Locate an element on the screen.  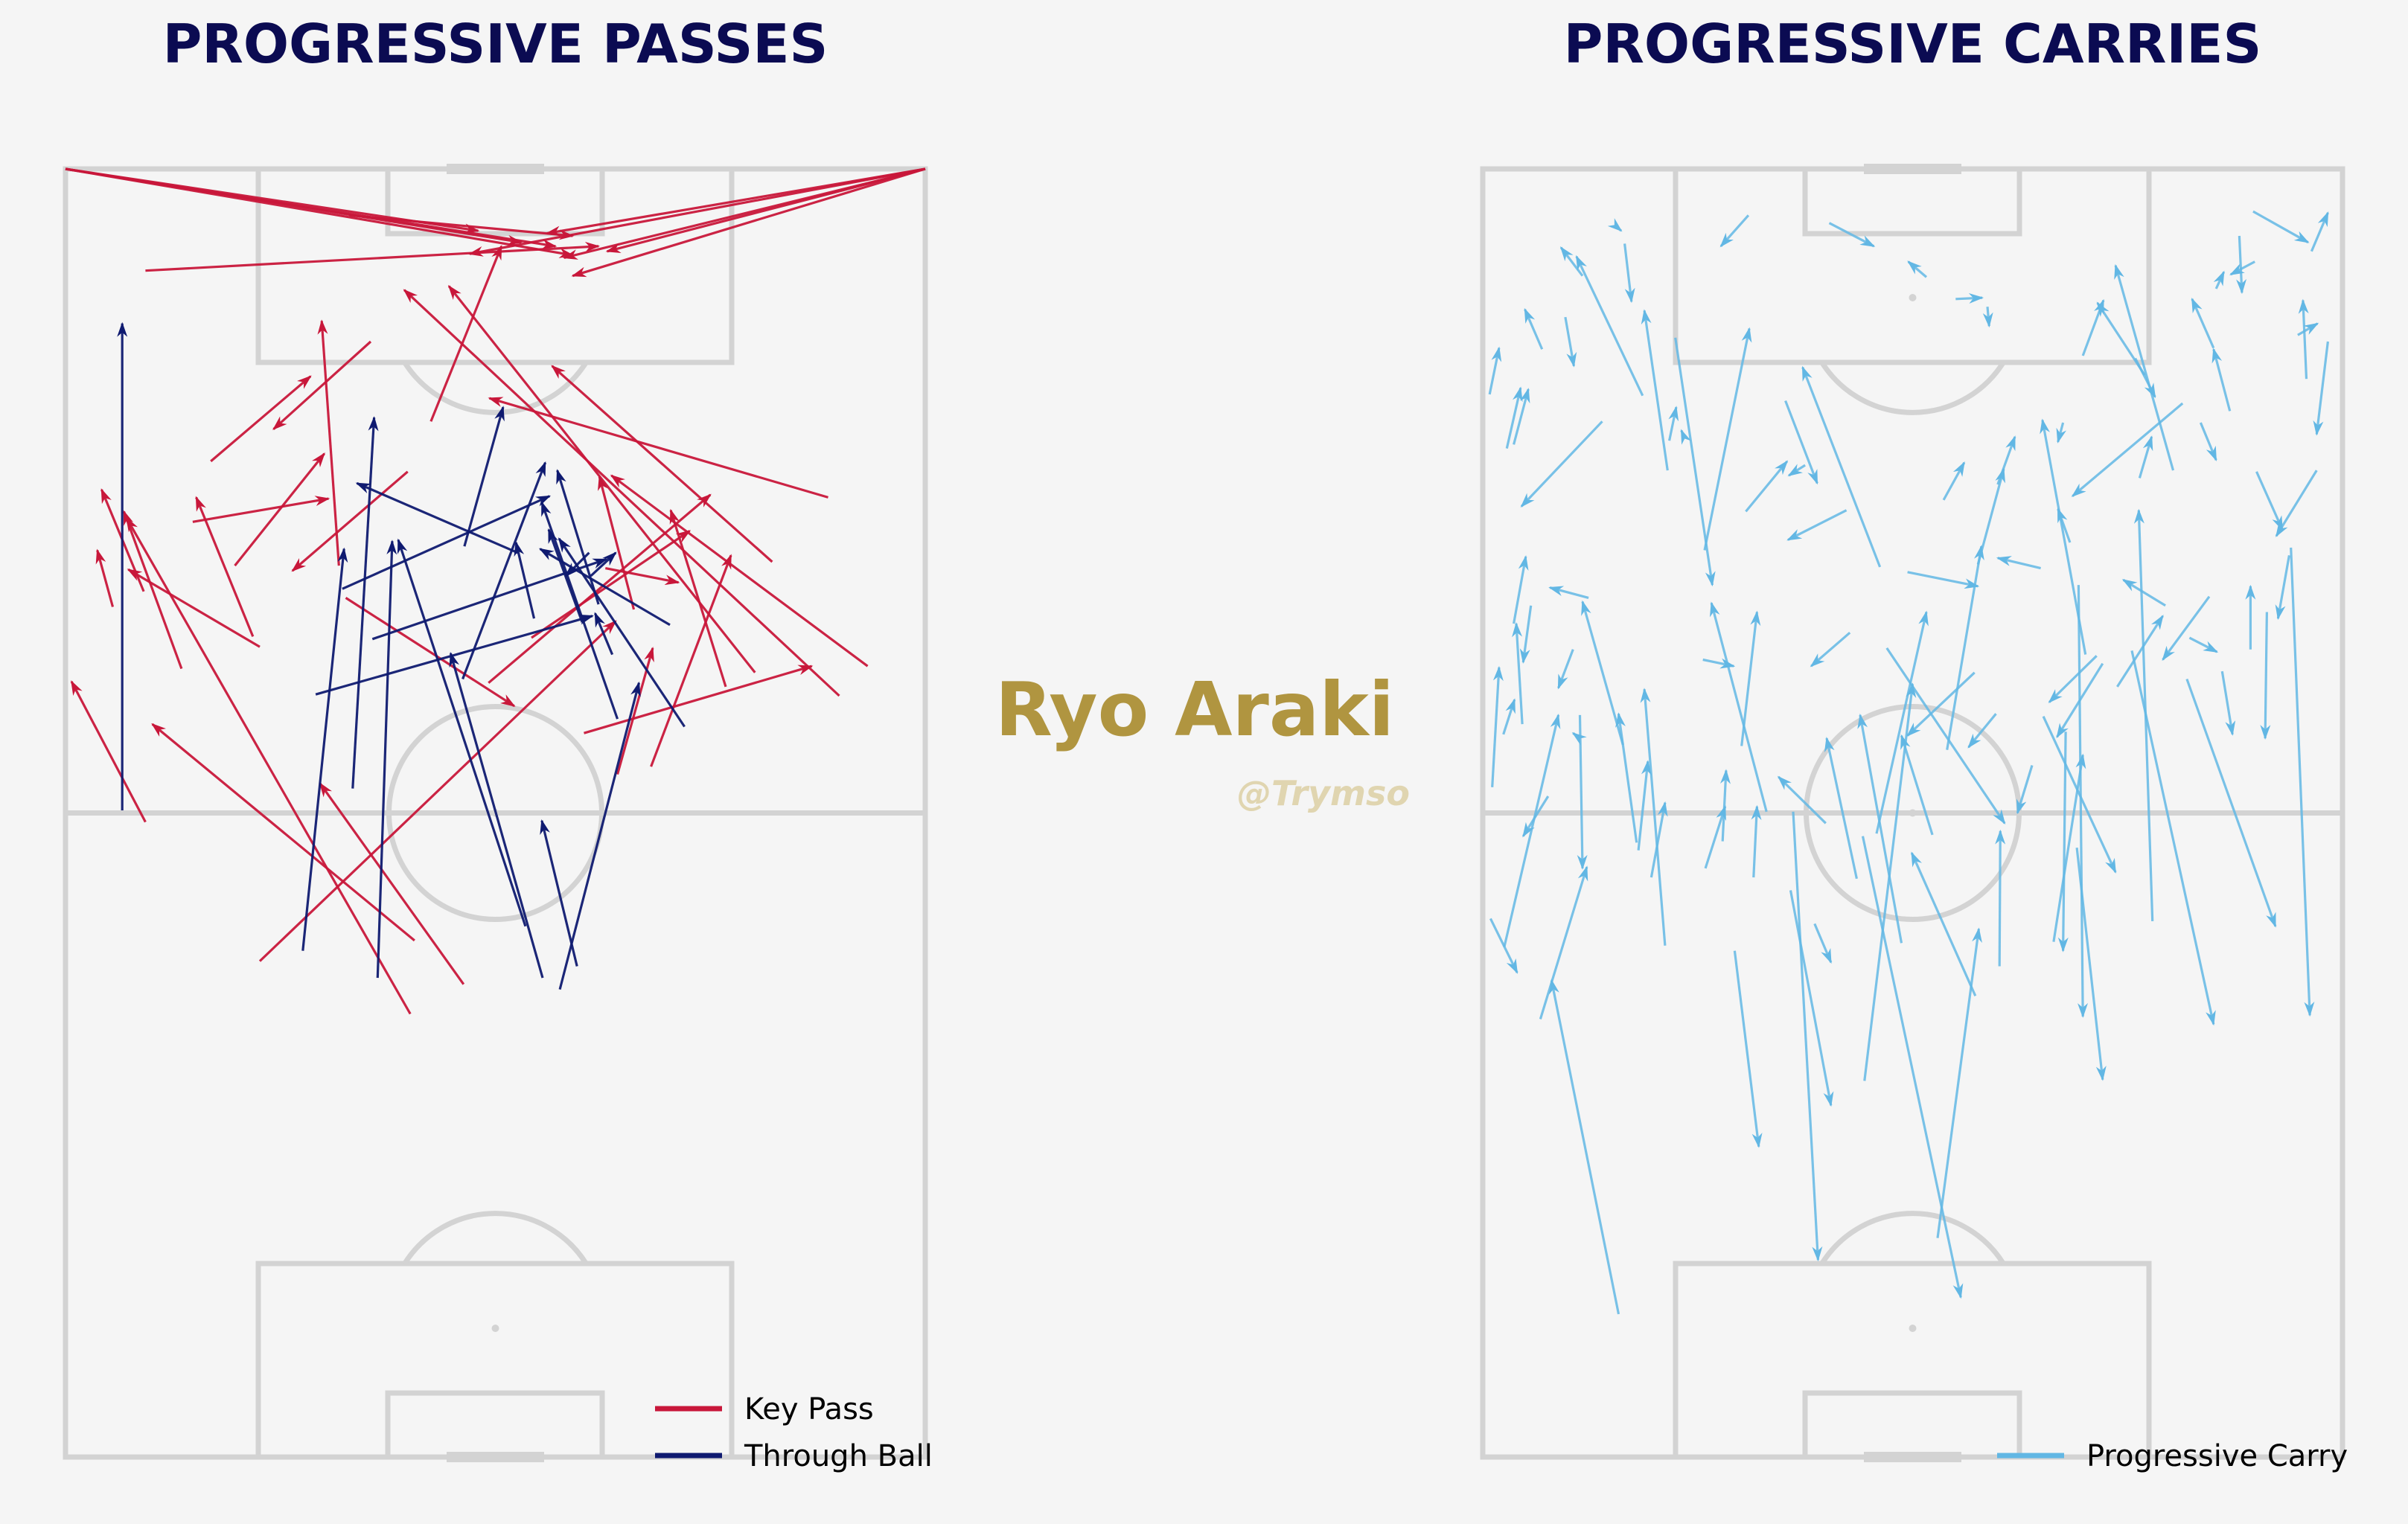
through-ball-series is located at coordinates (401, 655).